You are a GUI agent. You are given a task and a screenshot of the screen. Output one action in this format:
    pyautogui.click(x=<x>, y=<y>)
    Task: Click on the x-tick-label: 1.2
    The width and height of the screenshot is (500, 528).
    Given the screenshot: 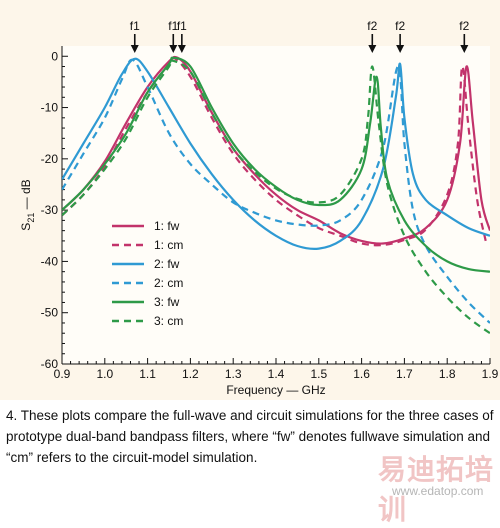 What is the action you would take?
    pyautogui.click(x=190, y=374)
    